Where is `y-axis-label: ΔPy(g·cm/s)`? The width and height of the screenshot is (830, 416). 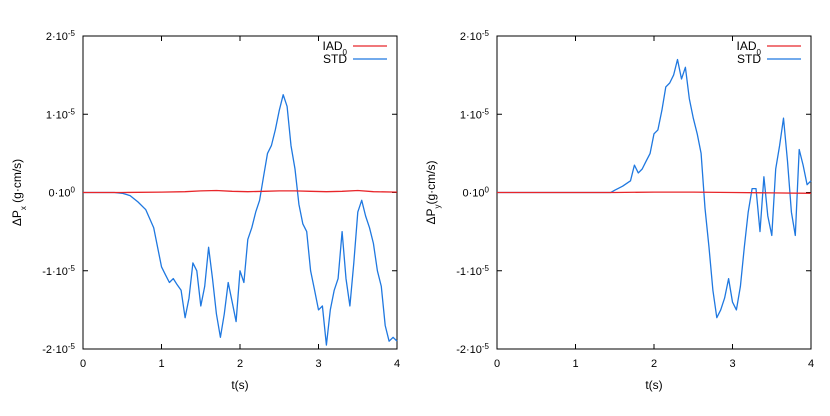
y-axis-label: ΔPy(g·cm/s) is located at coordinates (433, 192).